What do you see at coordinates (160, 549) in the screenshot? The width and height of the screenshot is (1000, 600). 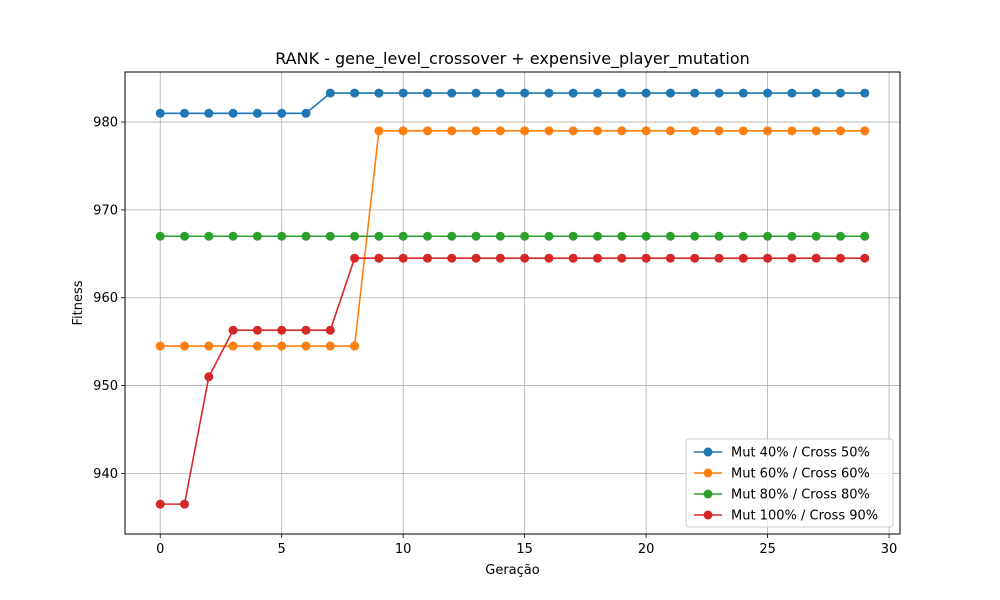 I see `x-tick-label: 0` at bounding box center [160, 549].